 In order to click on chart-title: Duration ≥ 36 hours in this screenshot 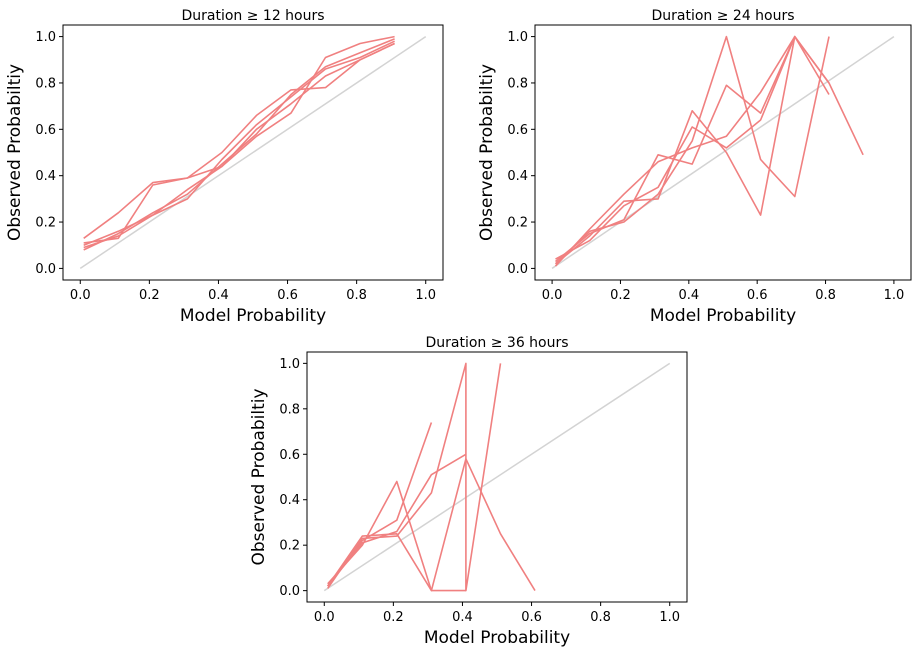, I will do `click(496, 343)`.